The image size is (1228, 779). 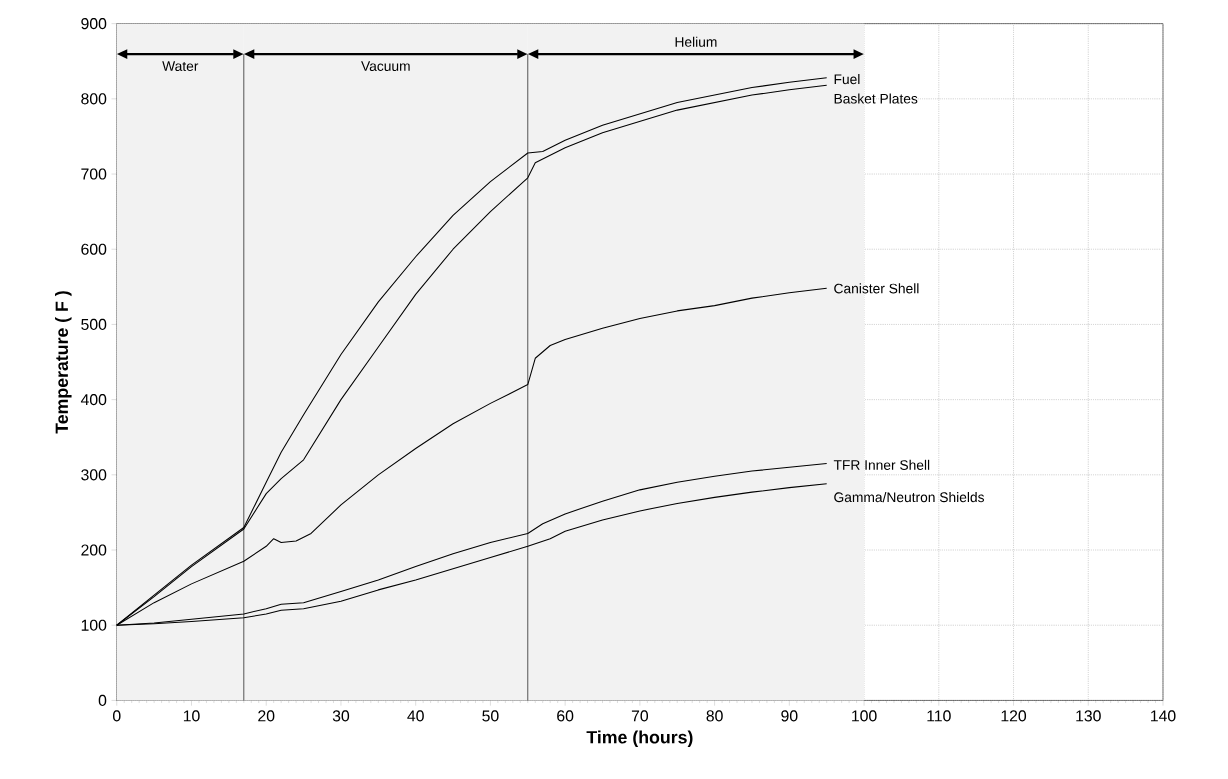 I want to click on y-tick-label: 100, so click(x=94, y=625).